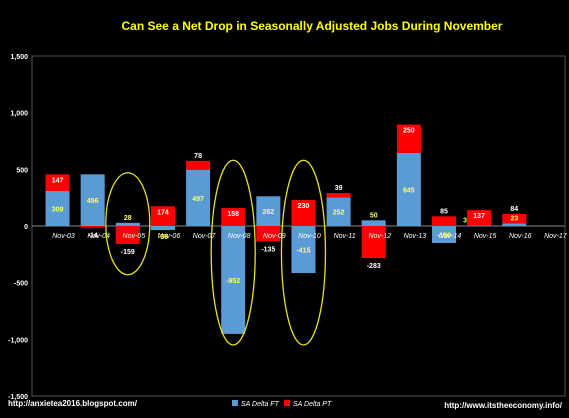  What do you see at coordinates (520, 236) in the screenshot?
I see `x-tick-label: Nov-16` at bounding box center [520, 236].